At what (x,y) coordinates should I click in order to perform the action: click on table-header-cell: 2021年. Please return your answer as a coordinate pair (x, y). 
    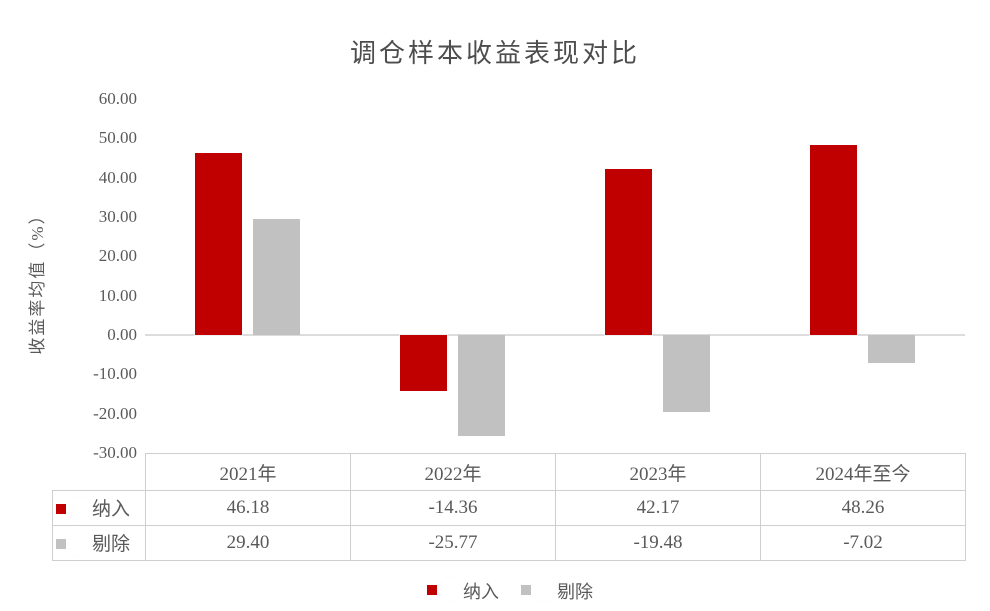
    Looking at the image, I should click on (248, 472).